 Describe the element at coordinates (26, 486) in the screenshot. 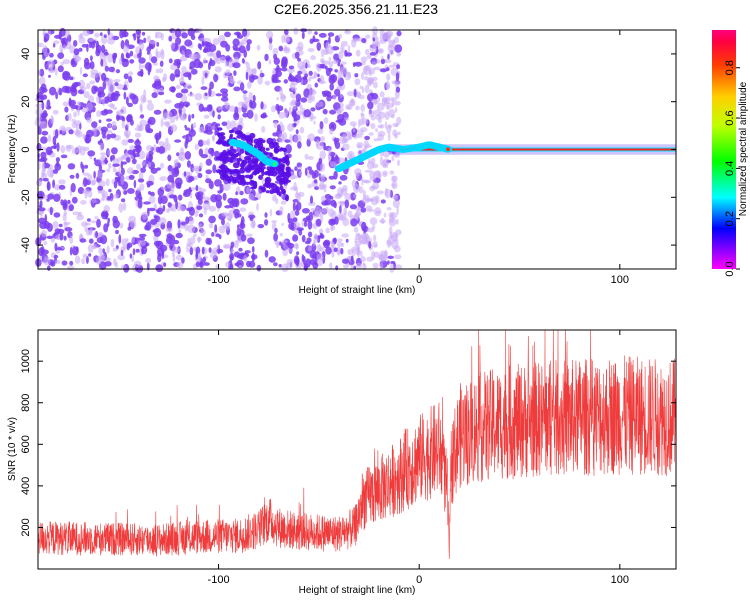

I see `snr-ytick-label: 400` at that location.